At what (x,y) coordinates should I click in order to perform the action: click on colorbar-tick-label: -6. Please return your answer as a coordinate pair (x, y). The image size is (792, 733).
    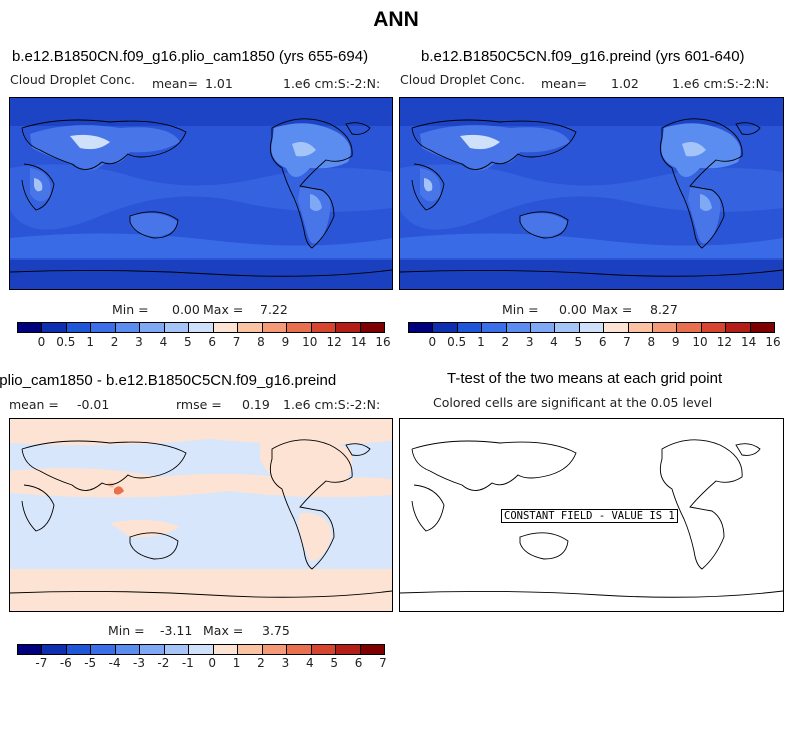
    Looking at the image, I should click on (65, 663).